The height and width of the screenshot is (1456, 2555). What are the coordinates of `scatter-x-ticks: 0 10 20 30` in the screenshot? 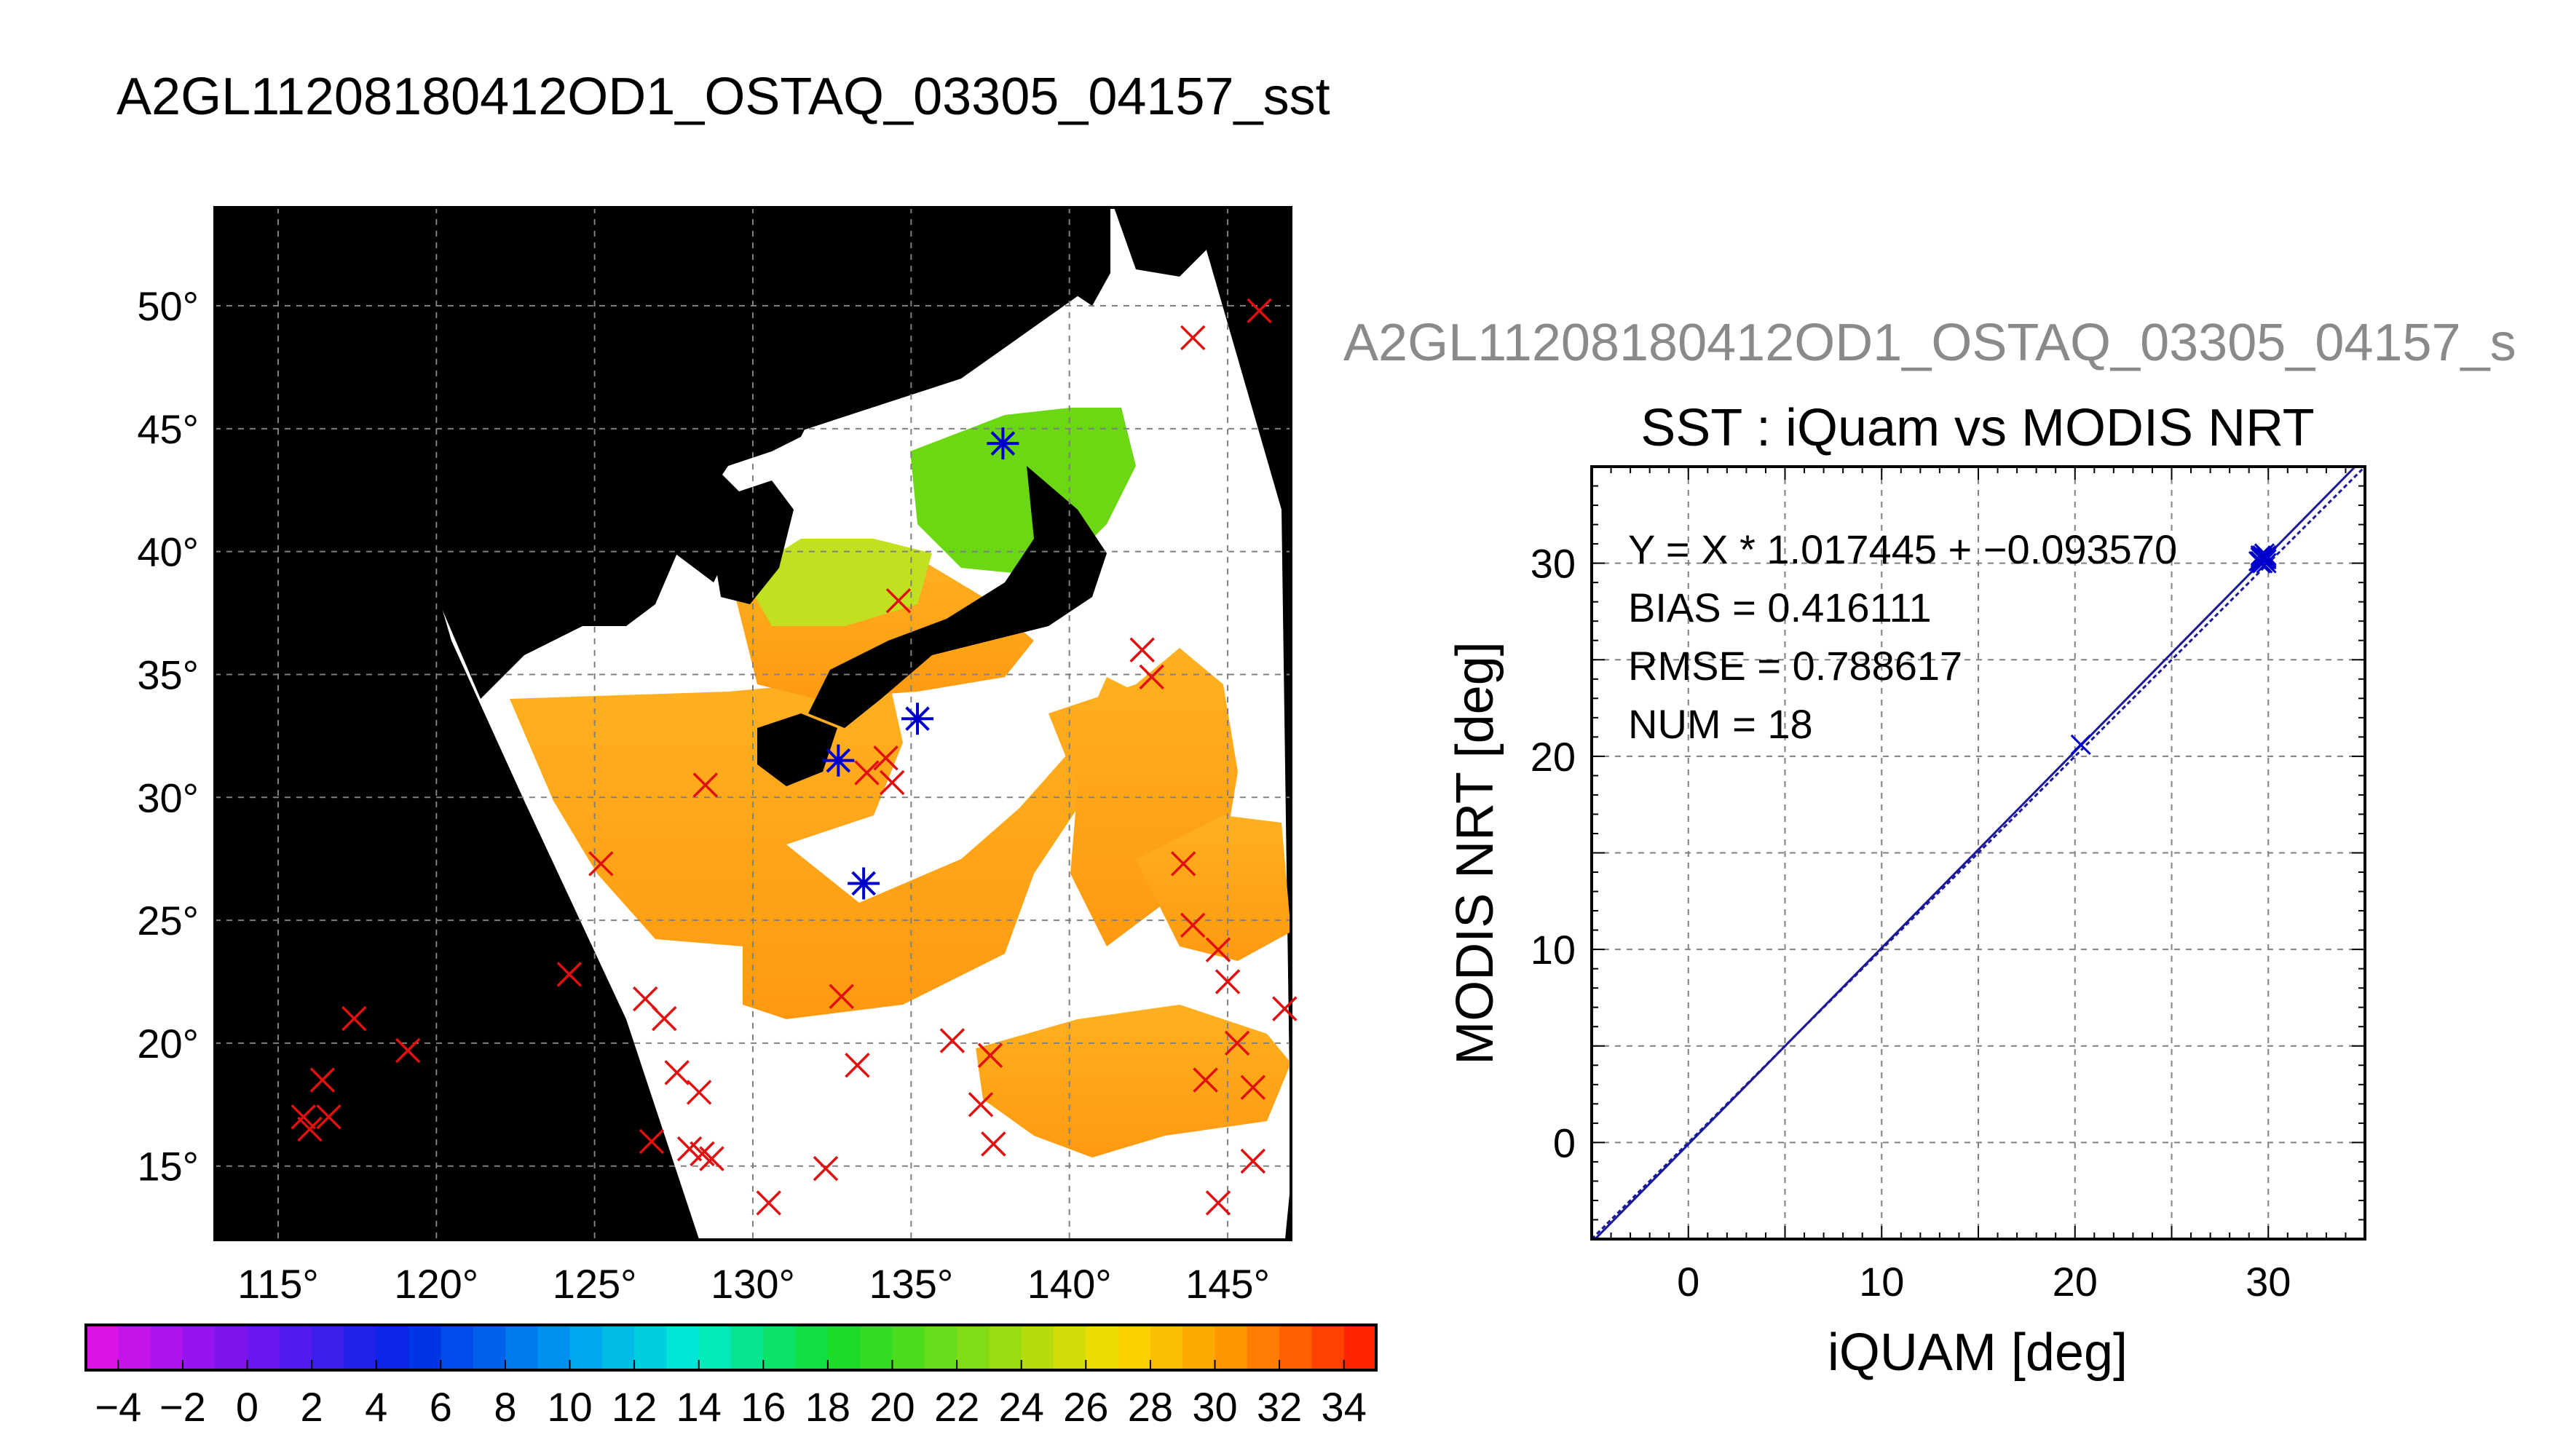 It's located at (1984, 1282).